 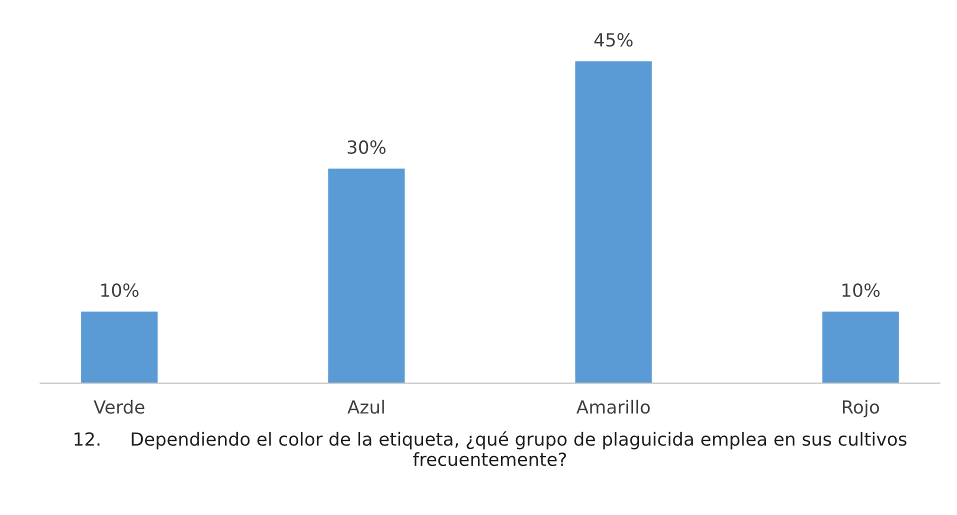 What do you see at coordinates (613, 40) in the screenshot?
I see `data-label: 45%` at bounding box center [613, 40].